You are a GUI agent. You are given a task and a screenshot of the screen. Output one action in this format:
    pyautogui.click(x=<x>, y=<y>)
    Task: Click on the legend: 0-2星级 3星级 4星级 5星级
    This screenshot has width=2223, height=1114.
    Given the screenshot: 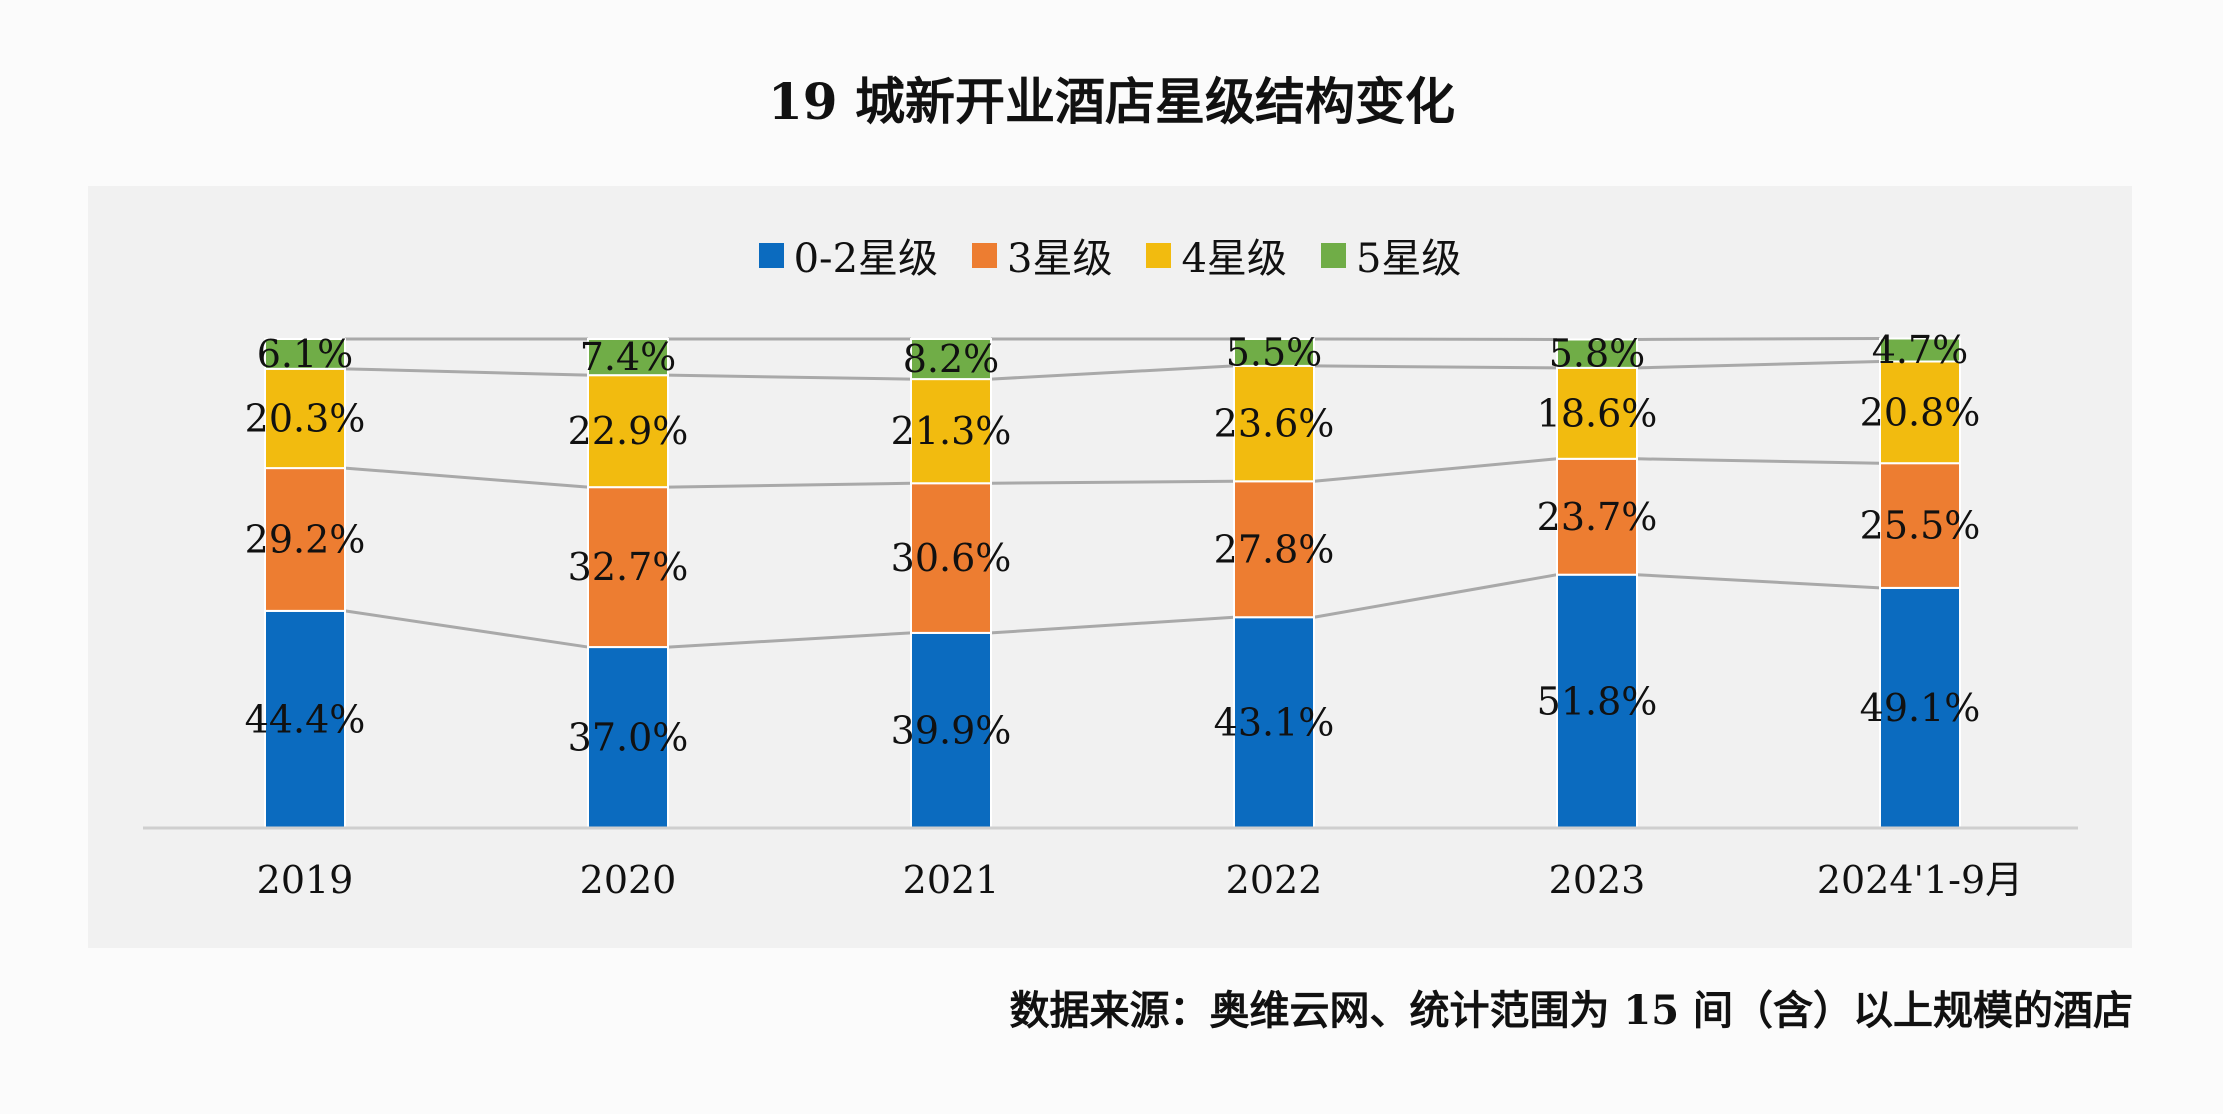 What is the action you would take?
    pyautogui.click(x=1110, y=255)
    